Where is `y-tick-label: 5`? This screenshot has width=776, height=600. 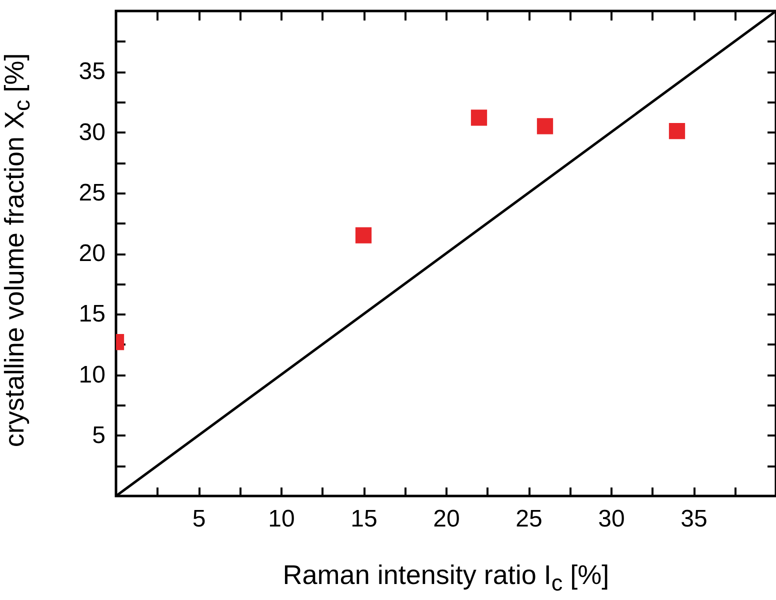 y-tick-label: 5 is located at coordinates (99, 435).